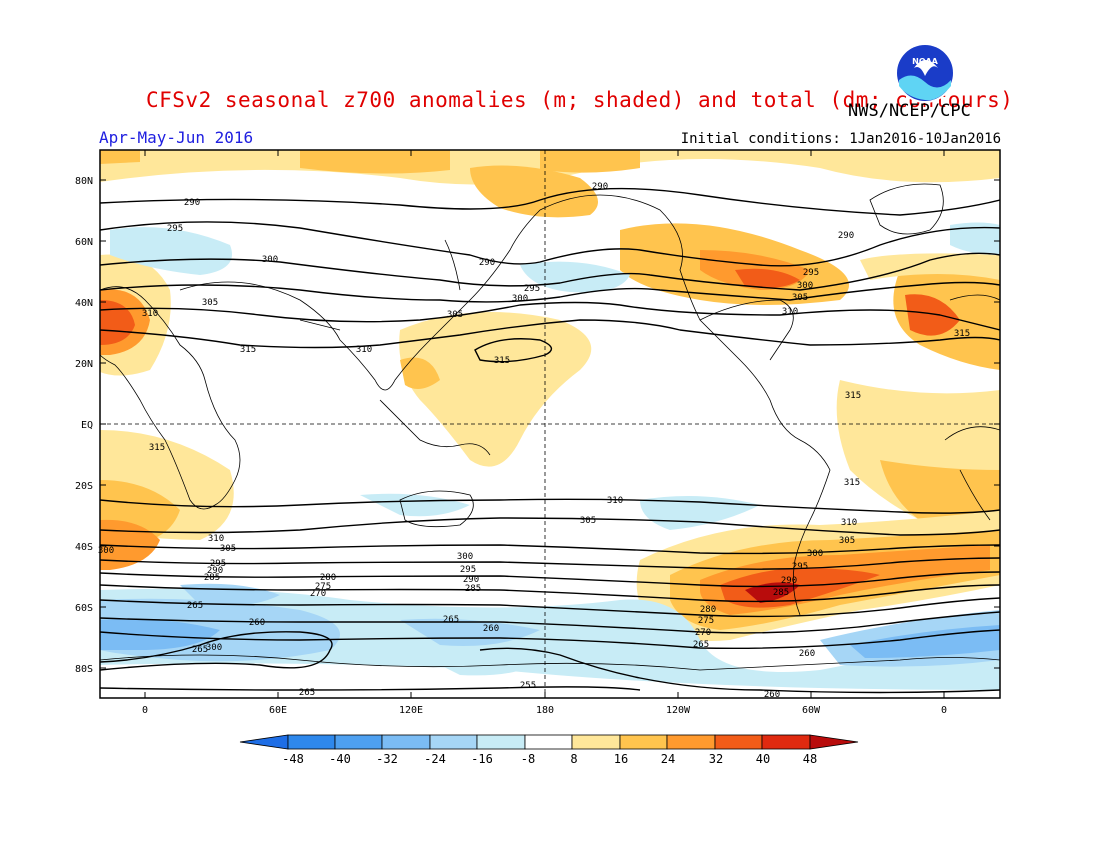 The image size is (1100, 850). I want to click on noaa-logo: NOAA, so click(925, 73).